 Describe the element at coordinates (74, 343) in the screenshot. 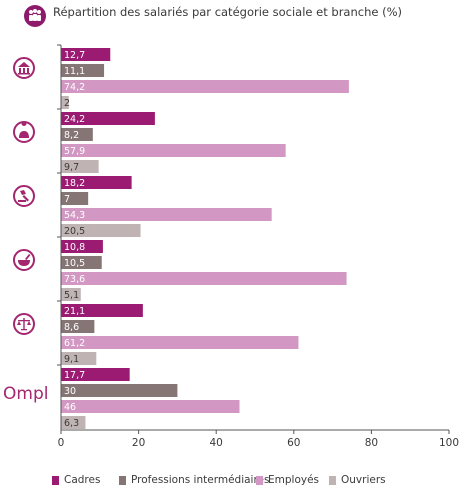

I see `data-label-employes-5: 61,2` at that location.